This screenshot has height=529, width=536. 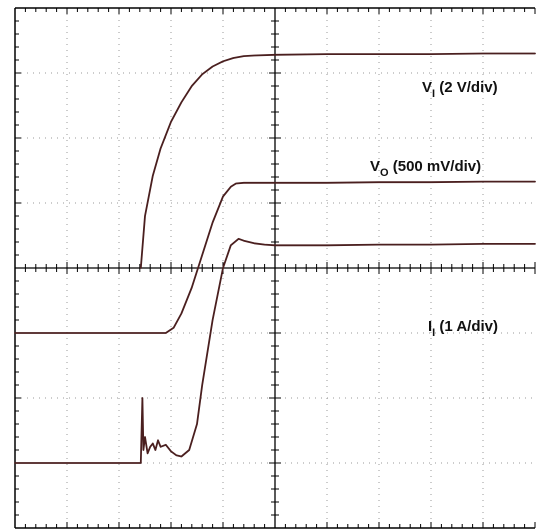 What do you see at coordinates (463, 328) in the screenshot?
I see `trace-label-ii: II (1 A/div)` at bounding box center [463, 328].